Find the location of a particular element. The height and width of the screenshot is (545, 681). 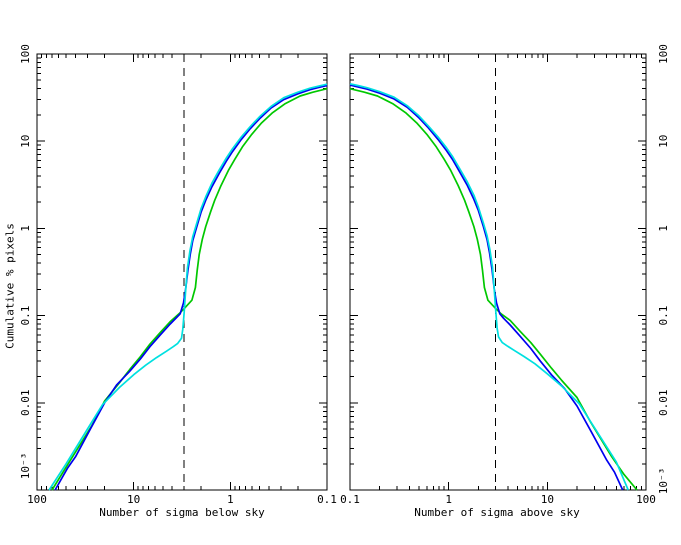

x-axis-title-left: Number of sigma below sky is located at coordinates (182, 512).